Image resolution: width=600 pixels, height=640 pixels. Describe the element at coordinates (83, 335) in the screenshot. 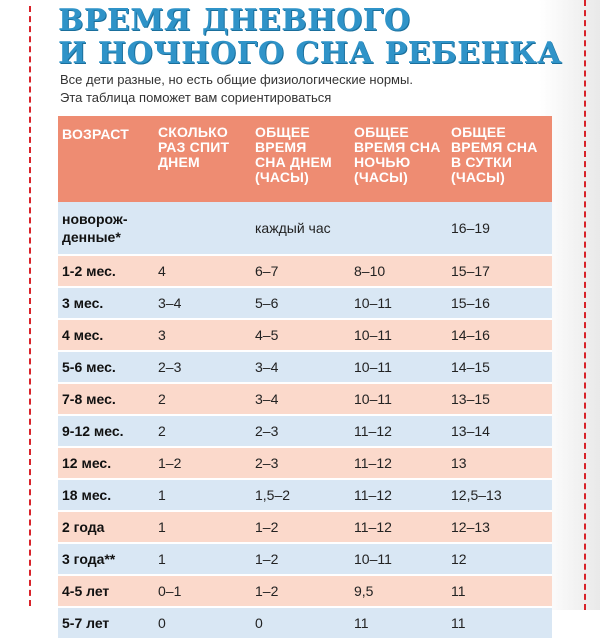

I see `age-label: 4 мес.` at that location.